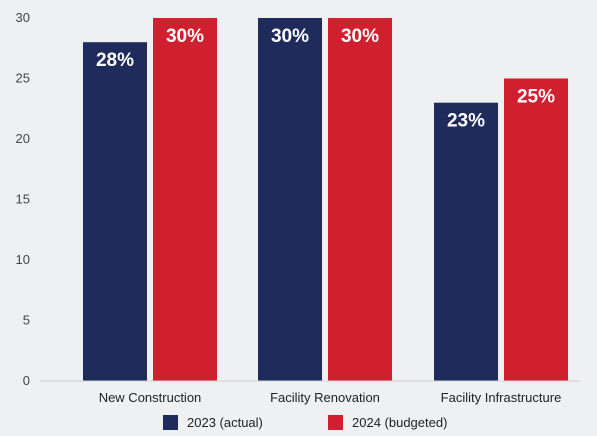 This screenshot has width=597, height=436. I want to click on y-tick-label: 5, so click(26, 320).